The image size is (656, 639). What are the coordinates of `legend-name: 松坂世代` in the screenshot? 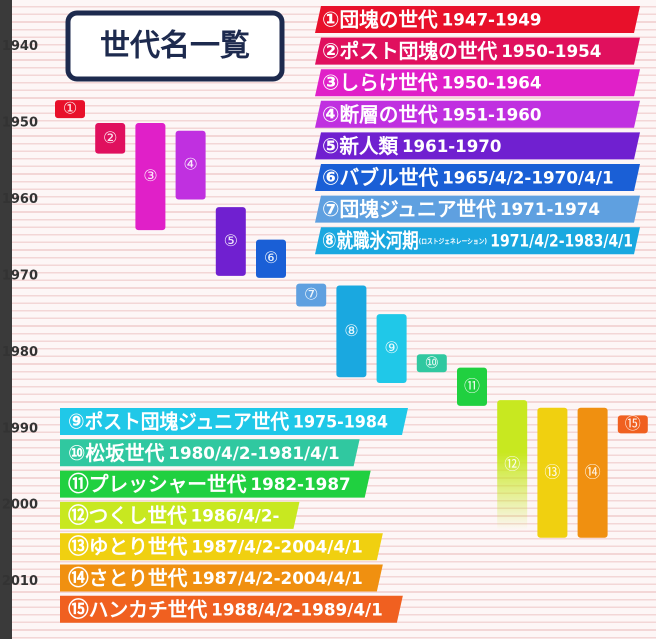 It's located at (125, 452).